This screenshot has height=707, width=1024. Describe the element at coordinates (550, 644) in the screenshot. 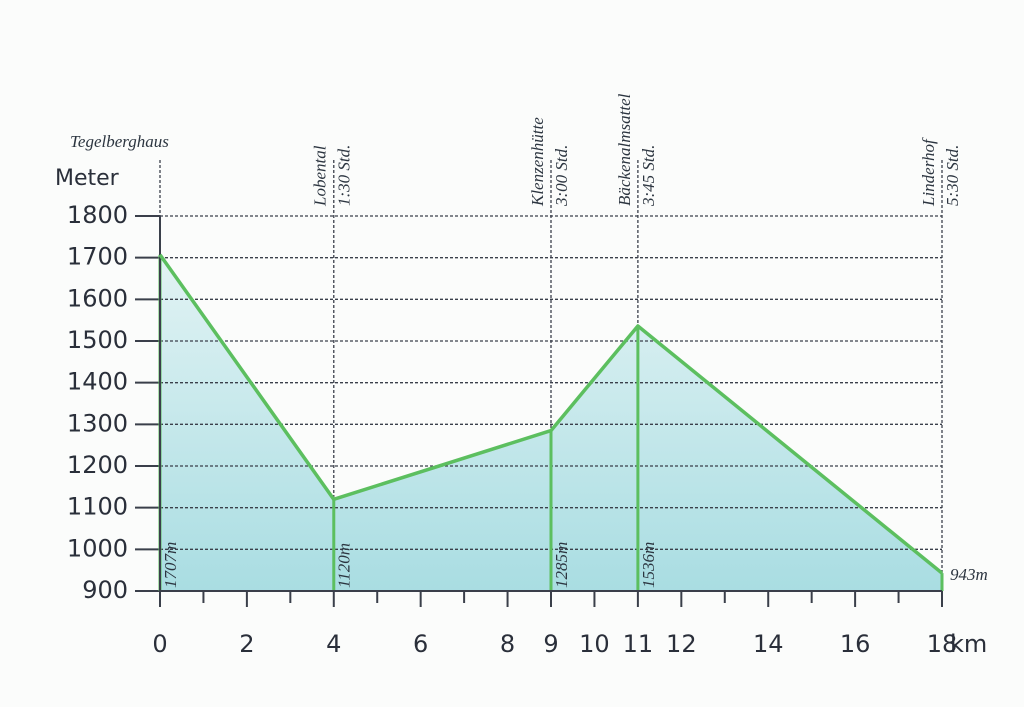

I see `x-tick-label: 9` at that location.